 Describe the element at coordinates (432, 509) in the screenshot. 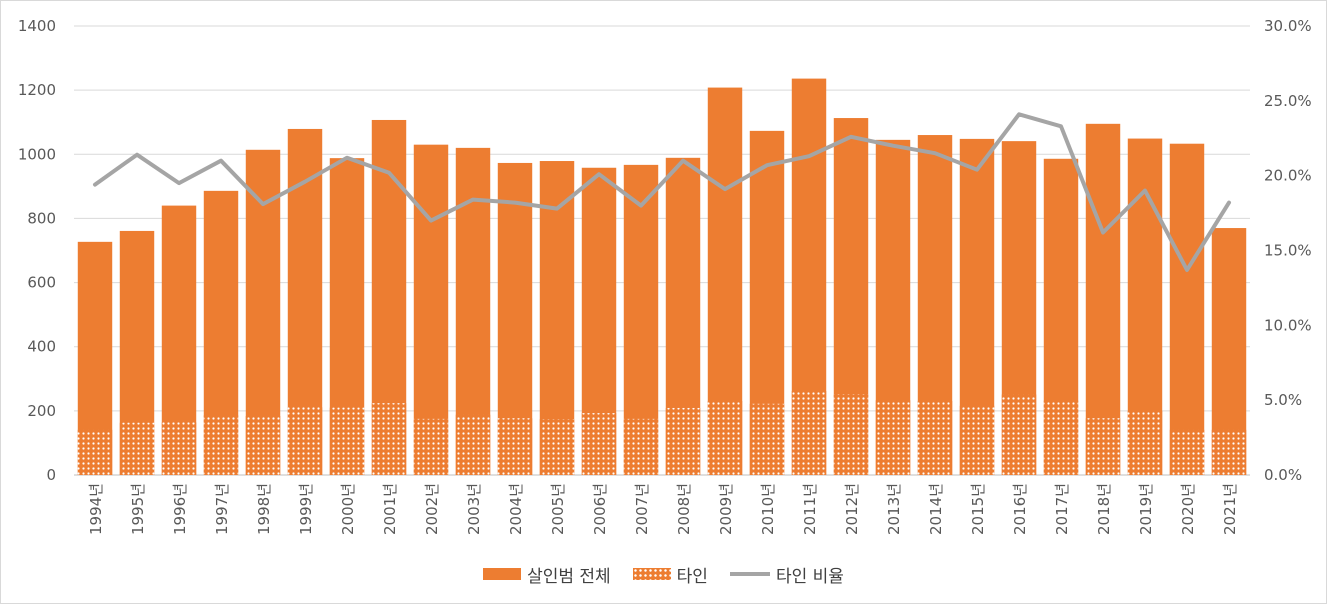

I see `x-tick-label: 2002년` at that location.